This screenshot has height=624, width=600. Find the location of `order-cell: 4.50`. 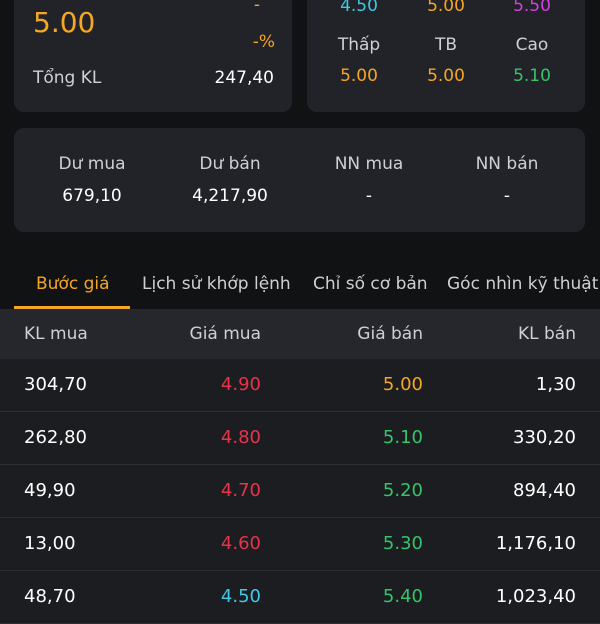

order-cell: 4.50 is located at coordinates (240, 596).